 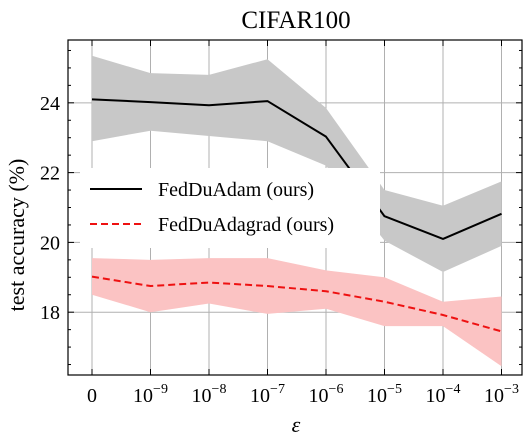 I want to click on legend: FedDuAdam (ours) FedDuAdagrad (ours), so click(x=230, y=208).